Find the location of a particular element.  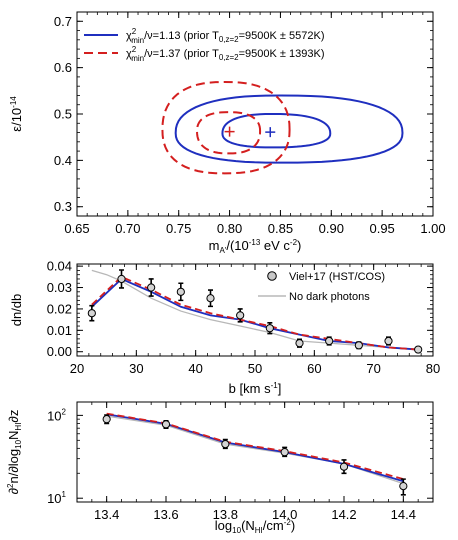

b-y-tick-label: 0.01 is located at coordinates (59, 330).